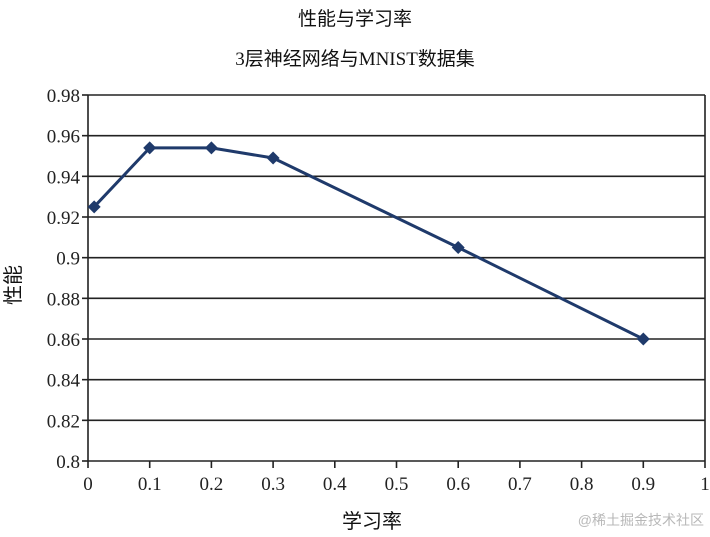 Image resolution: width=710 pixels, height=537 pixels. I want to click on x-tick-label: 0.1, so click(150, 484).